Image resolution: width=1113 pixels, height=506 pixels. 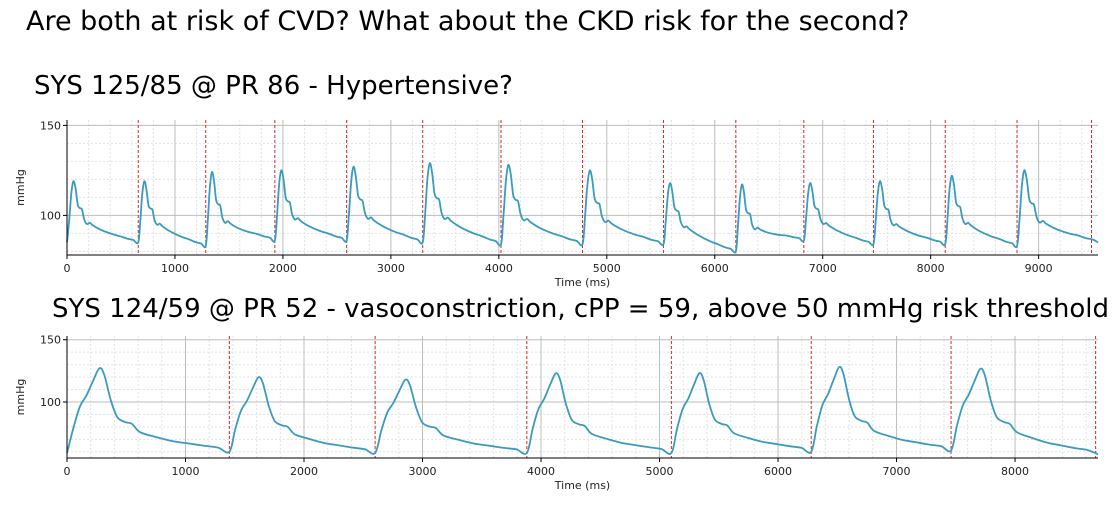 What do you see at coordinates (423, 471) in the screenshot?
I see `chart-2-x-tick-label: 3000` at bounding box center [423, 471].